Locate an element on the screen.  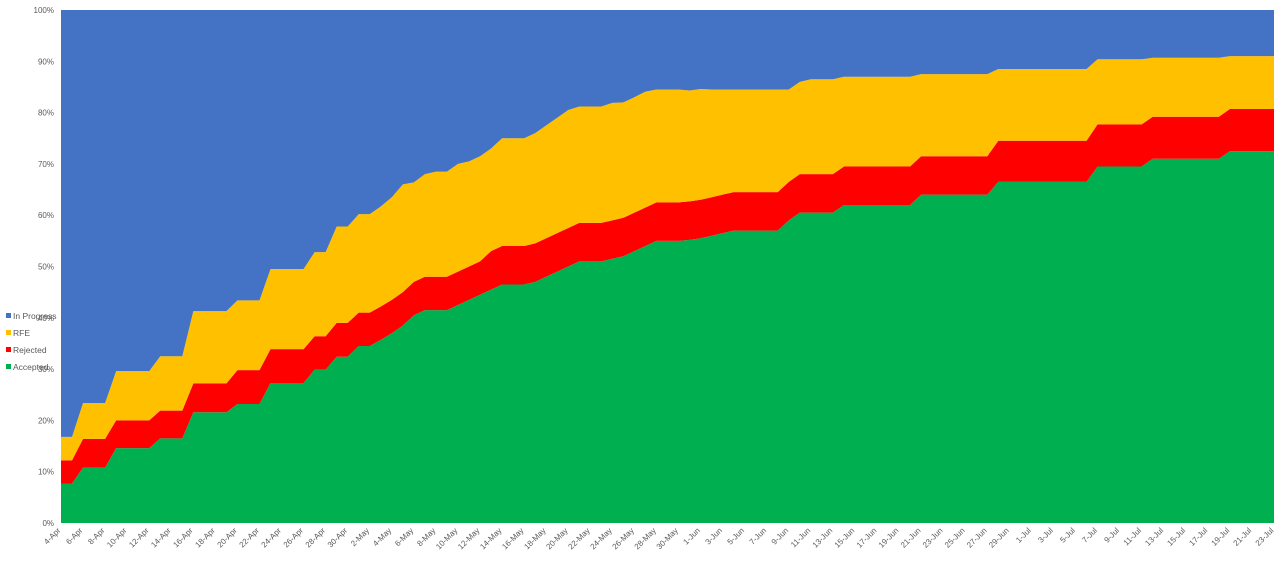
x-tick-label: 26-Apr is located at coordinates (294, 538).